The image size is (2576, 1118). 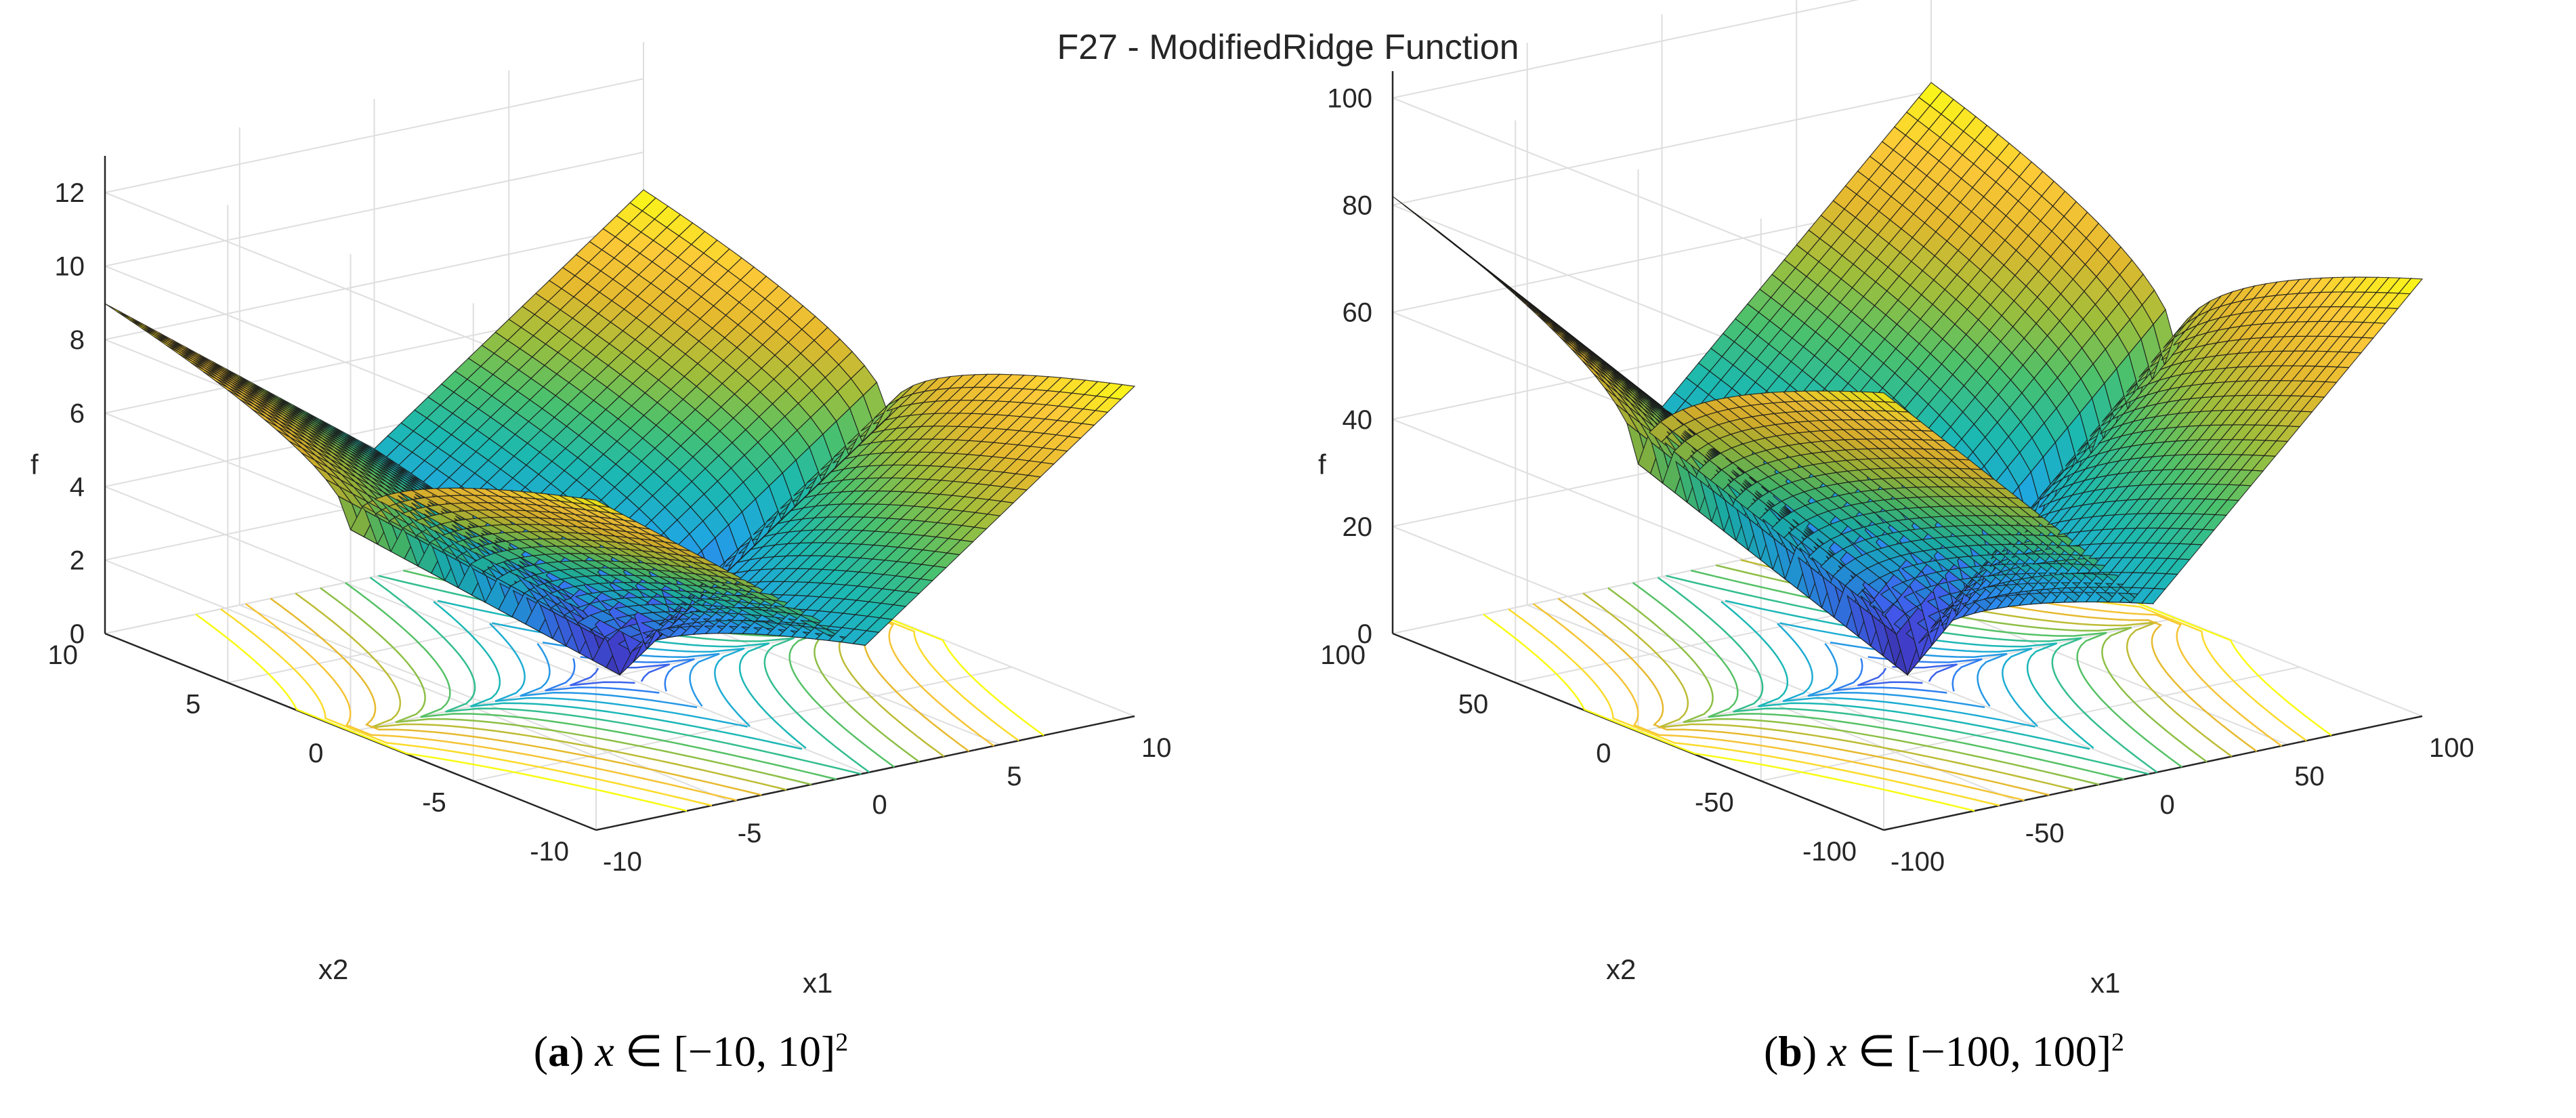 I want to click on gridline, so click(x=1773, y=703).